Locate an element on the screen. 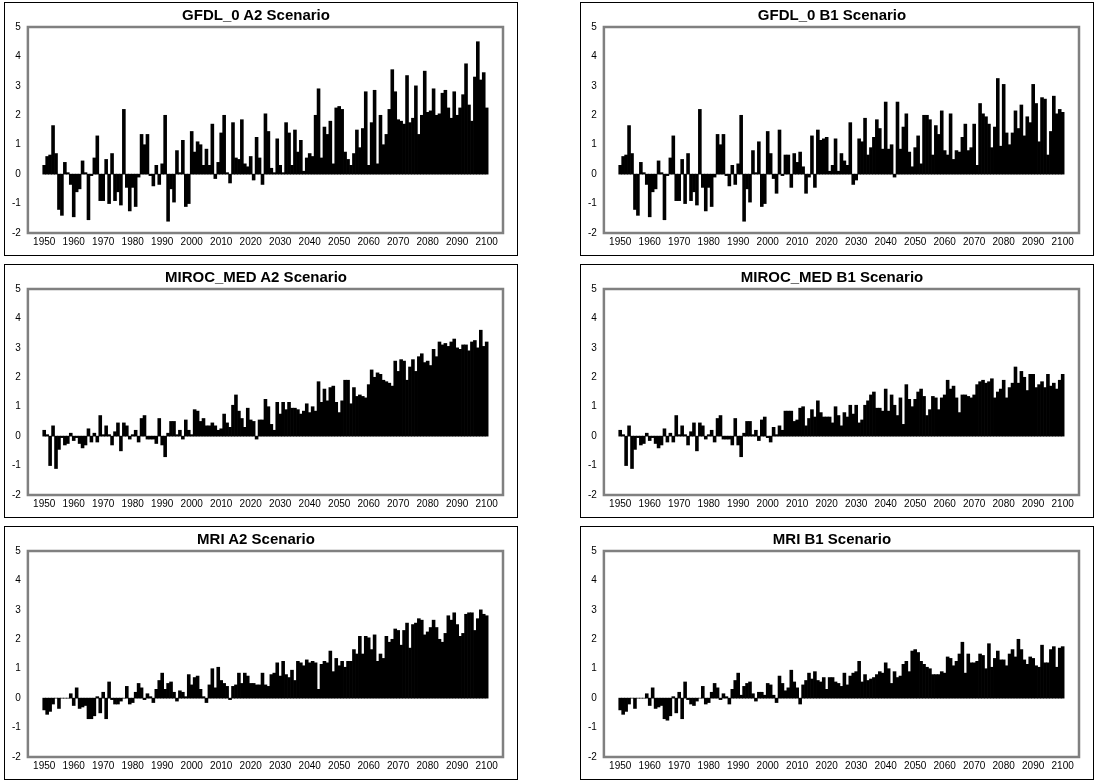  x-tick-label: 1960 is located at coordinates (74, 503).